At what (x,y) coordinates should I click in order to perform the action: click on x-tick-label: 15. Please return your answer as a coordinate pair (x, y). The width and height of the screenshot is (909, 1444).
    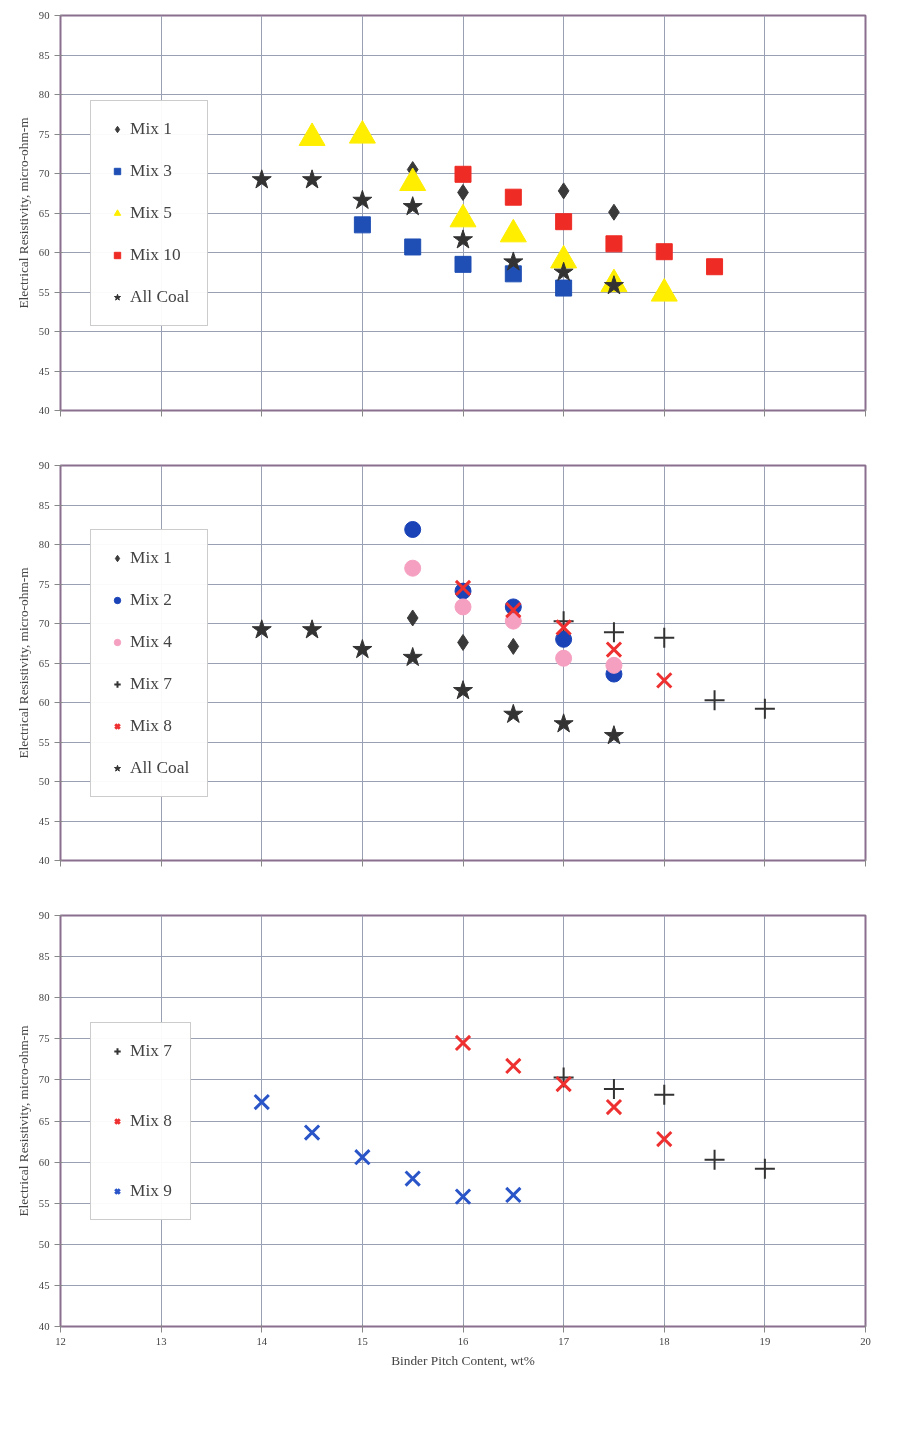
    Looking at the image, I should click on (362, 1341).